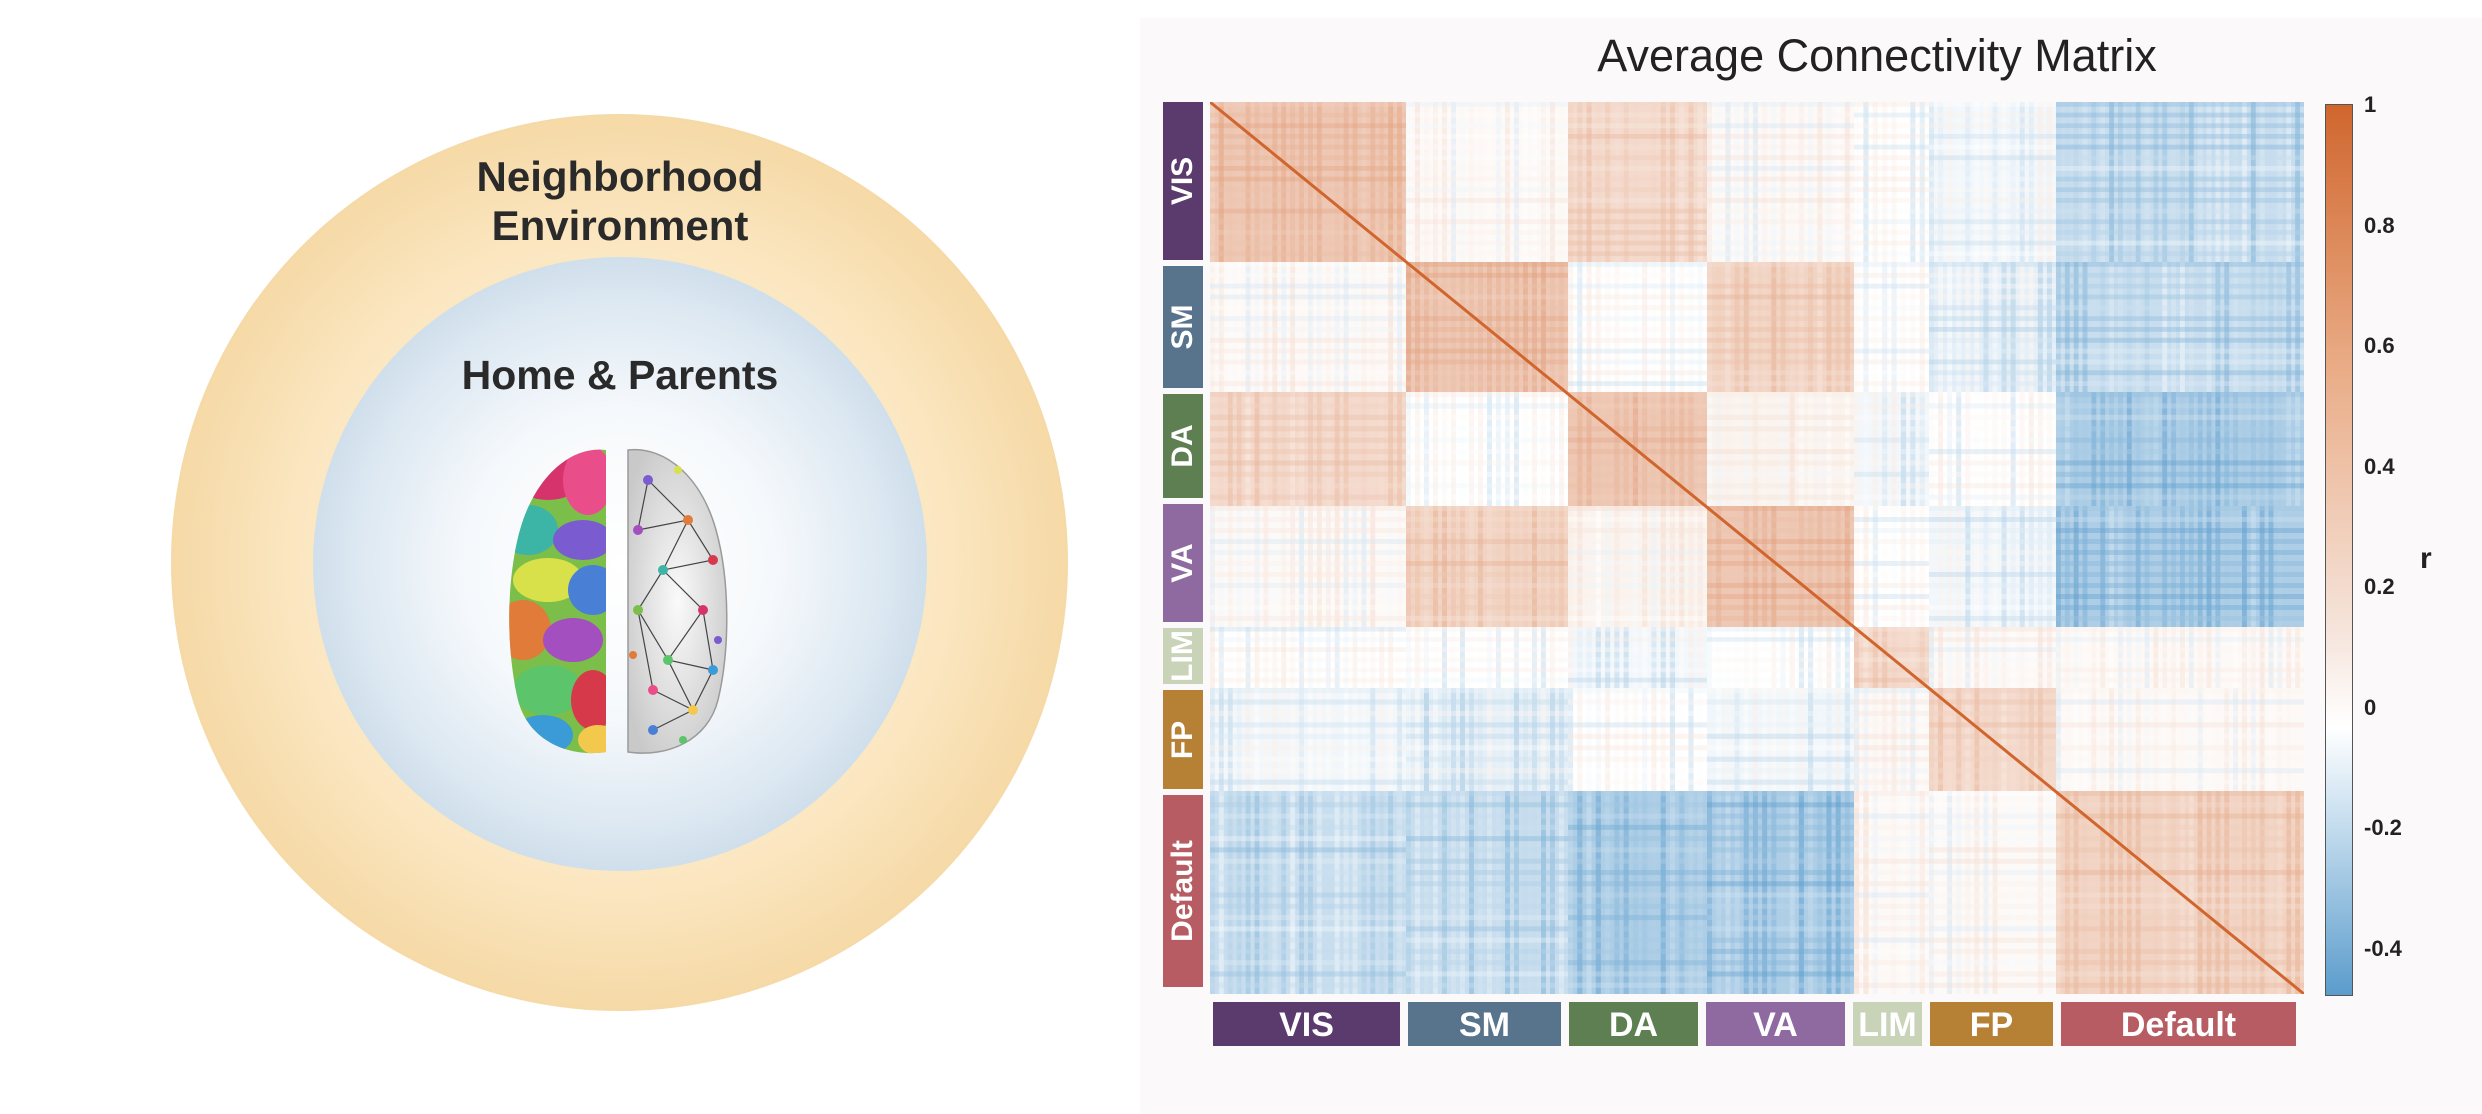 The height and width of the screenshot is (1114, 2482). What do you see at coordinates (1306, 1024) in the screenshot?
I see `column-label-vis: VIS` at bounding box center [1306, 1024].